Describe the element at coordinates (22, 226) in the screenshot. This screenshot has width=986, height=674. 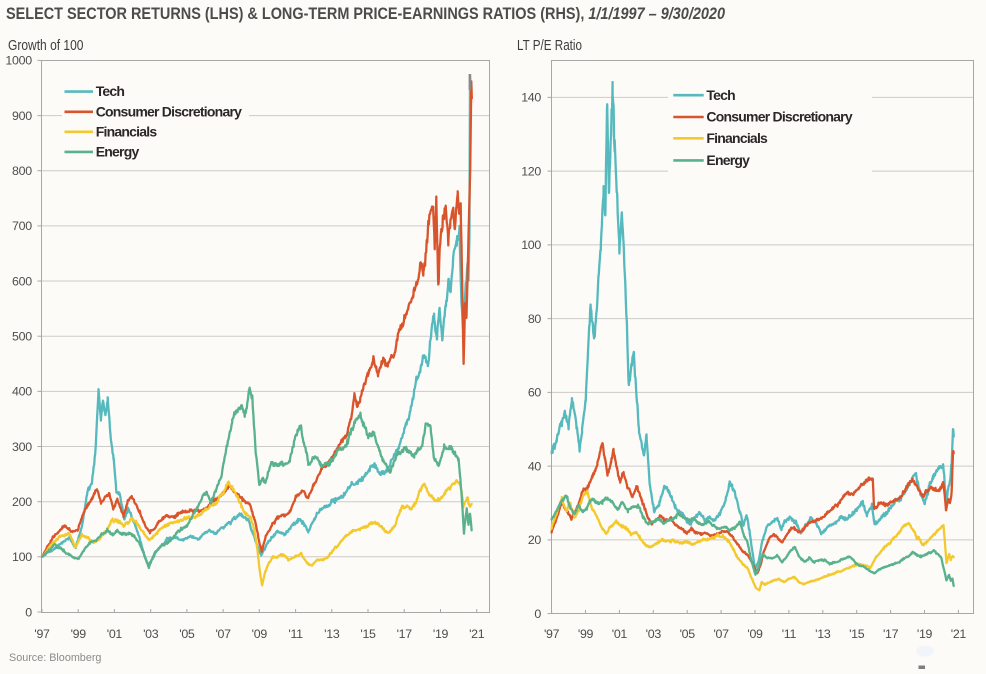
I see `svg-text: 700` at that location.